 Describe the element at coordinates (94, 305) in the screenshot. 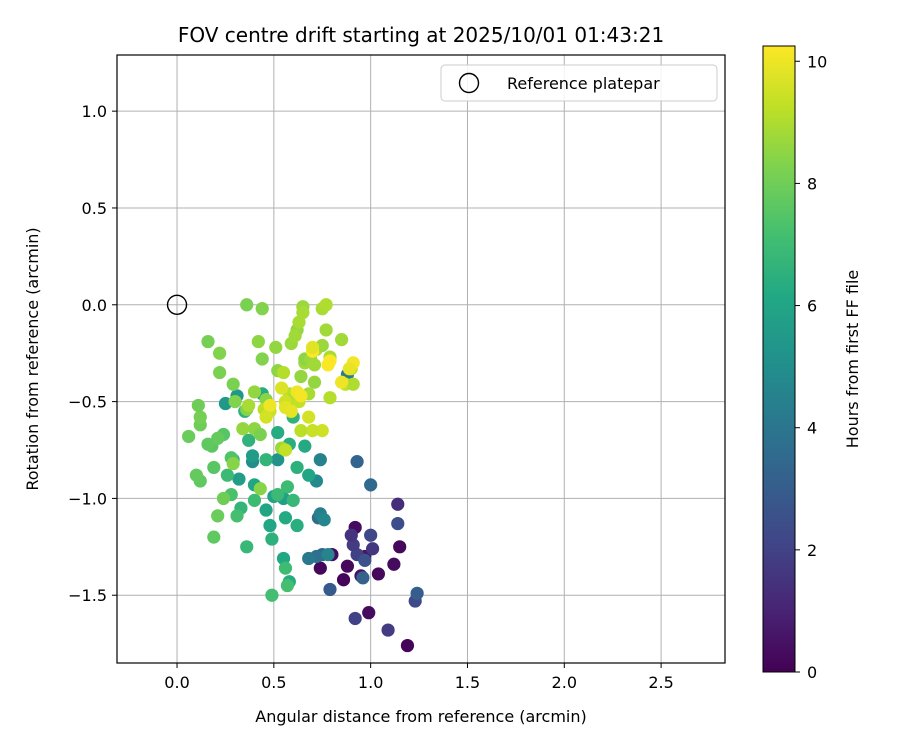

I see `y-tick-label: 0.0` at that location.